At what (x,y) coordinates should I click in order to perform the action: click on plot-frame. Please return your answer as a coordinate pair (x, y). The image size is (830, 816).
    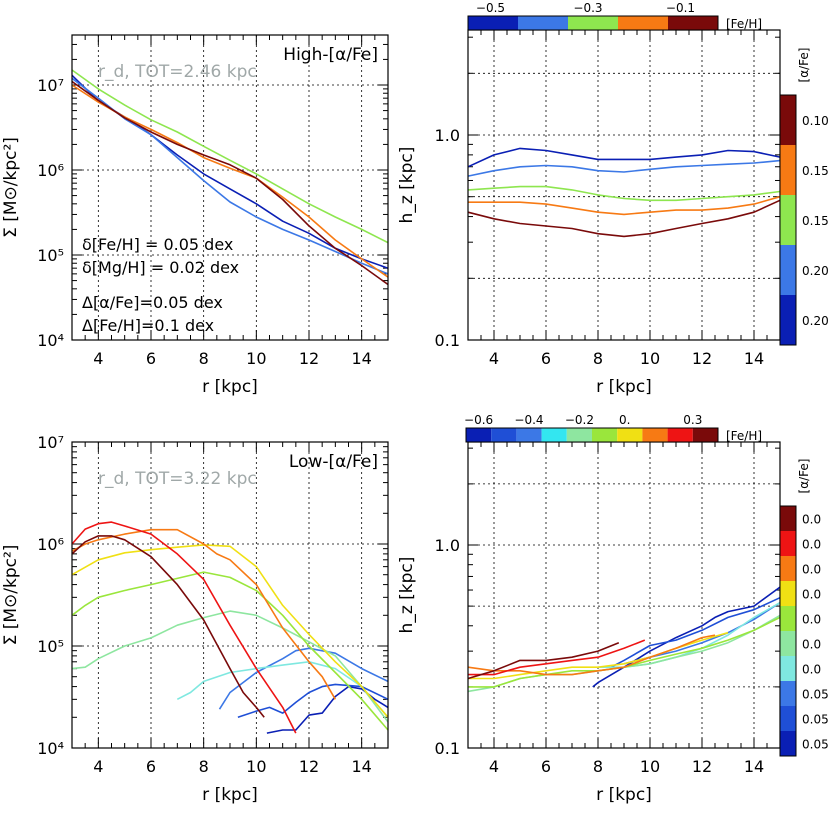
    Looking at the image, I should click on (230, 595).